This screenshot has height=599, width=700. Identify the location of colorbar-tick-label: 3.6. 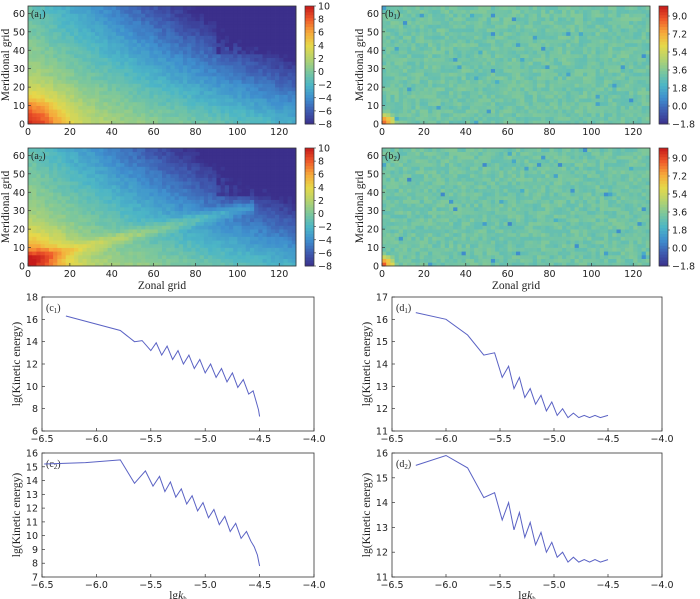
(679, 71).